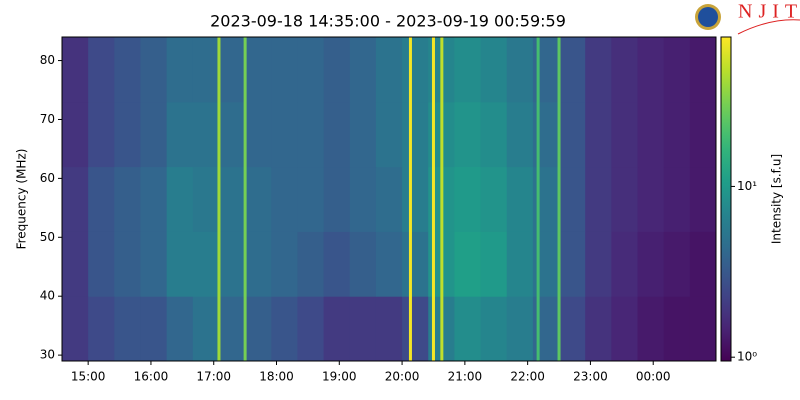  What do you see at coordinates (769, 12) in the screenshot?
I see `logo-text: NJIT` at bounding box center [769, 12].